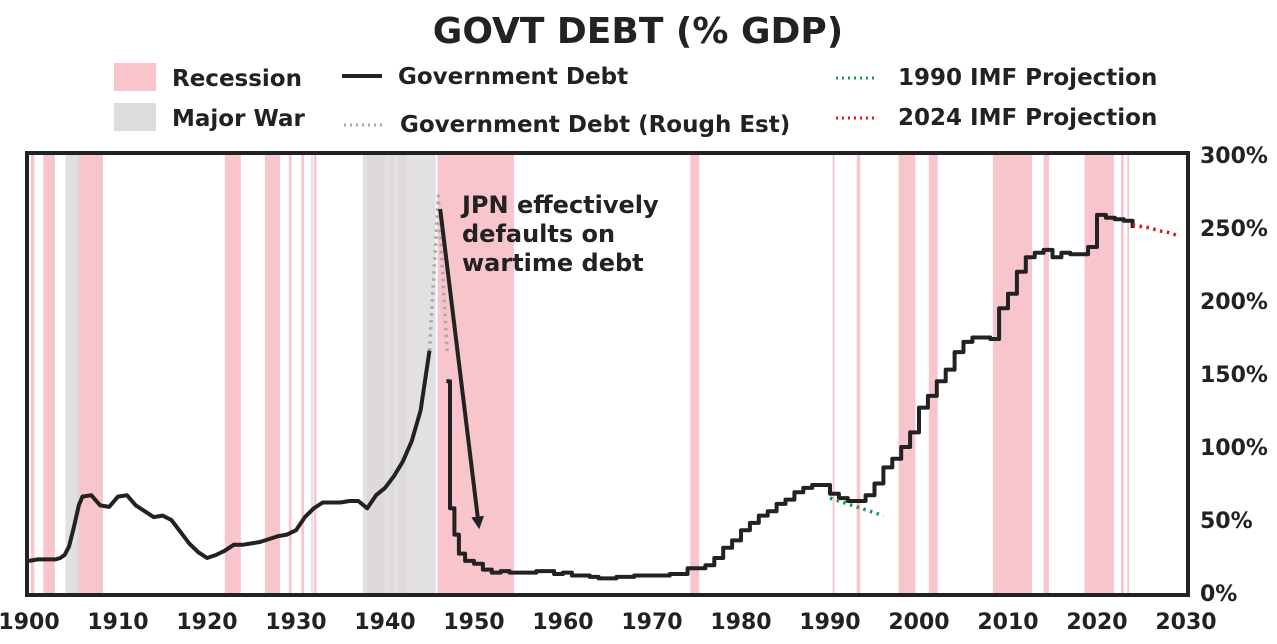  I want to click on legend-item-1990-imf-projection: 1990 IMF Projection, so click(996, 78).